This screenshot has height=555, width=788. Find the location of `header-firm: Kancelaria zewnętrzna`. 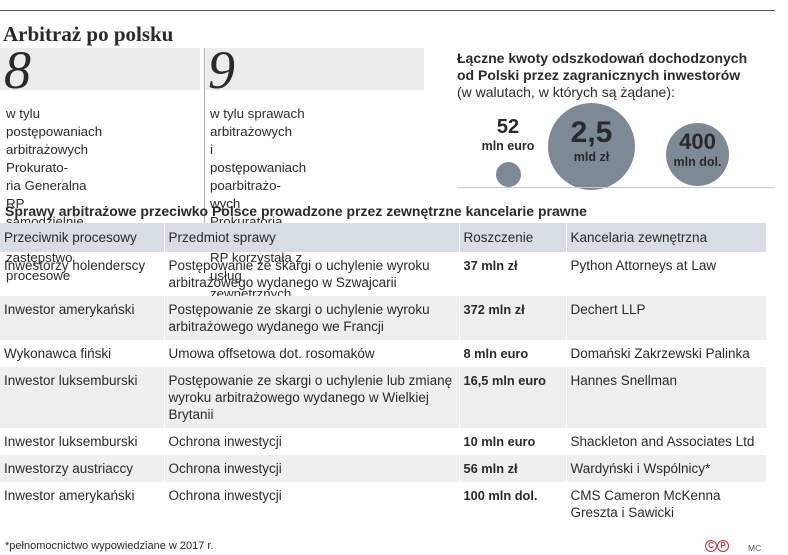

header-firm: Kancelaria zewnętrzna is located at coordinates (665, 237).